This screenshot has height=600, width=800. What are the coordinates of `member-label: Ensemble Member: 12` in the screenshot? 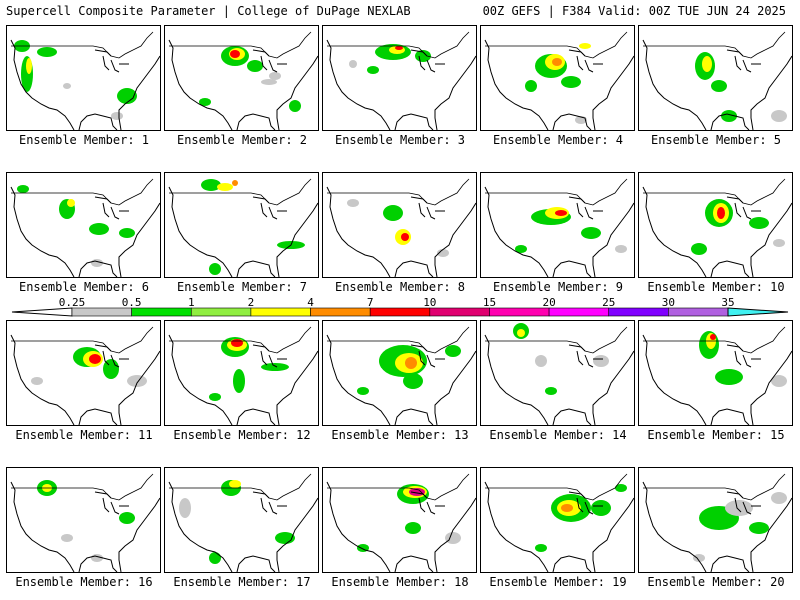 It's located at (242, 435).